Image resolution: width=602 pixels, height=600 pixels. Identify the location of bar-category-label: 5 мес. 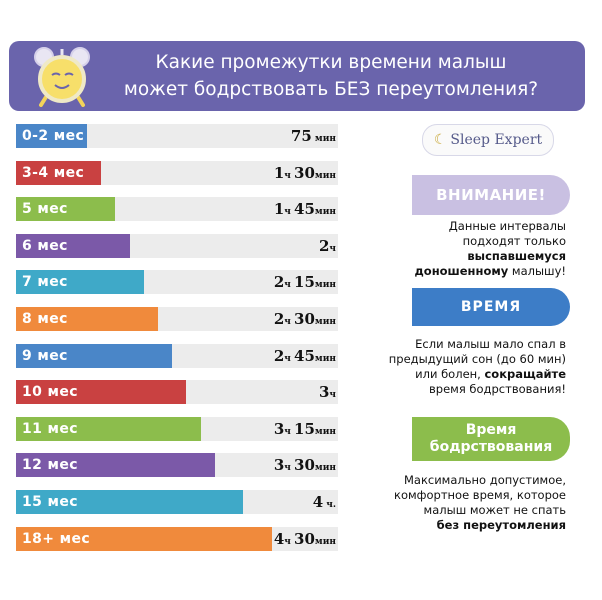
(45, 209).